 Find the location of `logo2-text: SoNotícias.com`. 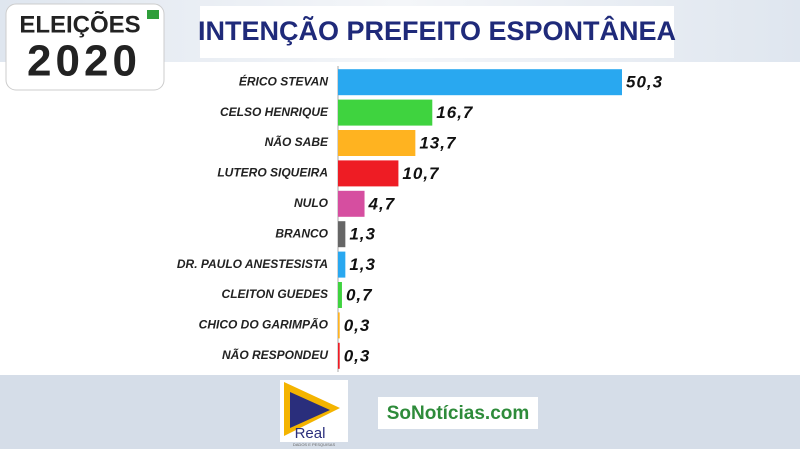

logo2-text: SoNotícias.com is located at coordinates (458, 413).